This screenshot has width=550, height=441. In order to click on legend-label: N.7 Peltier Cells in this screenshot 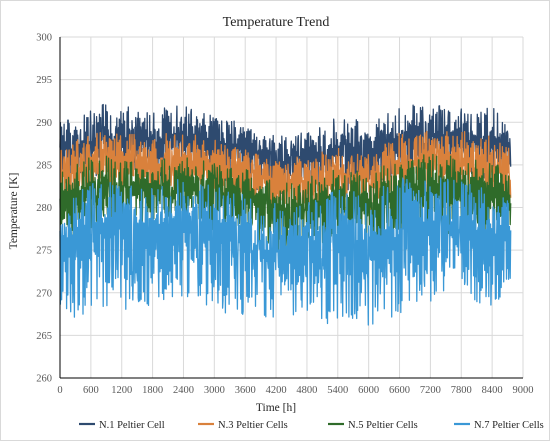, I will do `click(509, 425)`.